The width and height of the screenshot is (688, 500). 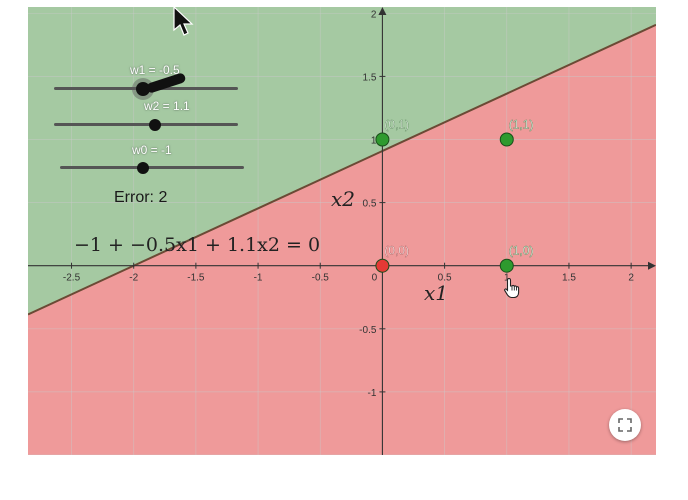 I want to click on point-label: (1,1), so click(x=521, y=125).